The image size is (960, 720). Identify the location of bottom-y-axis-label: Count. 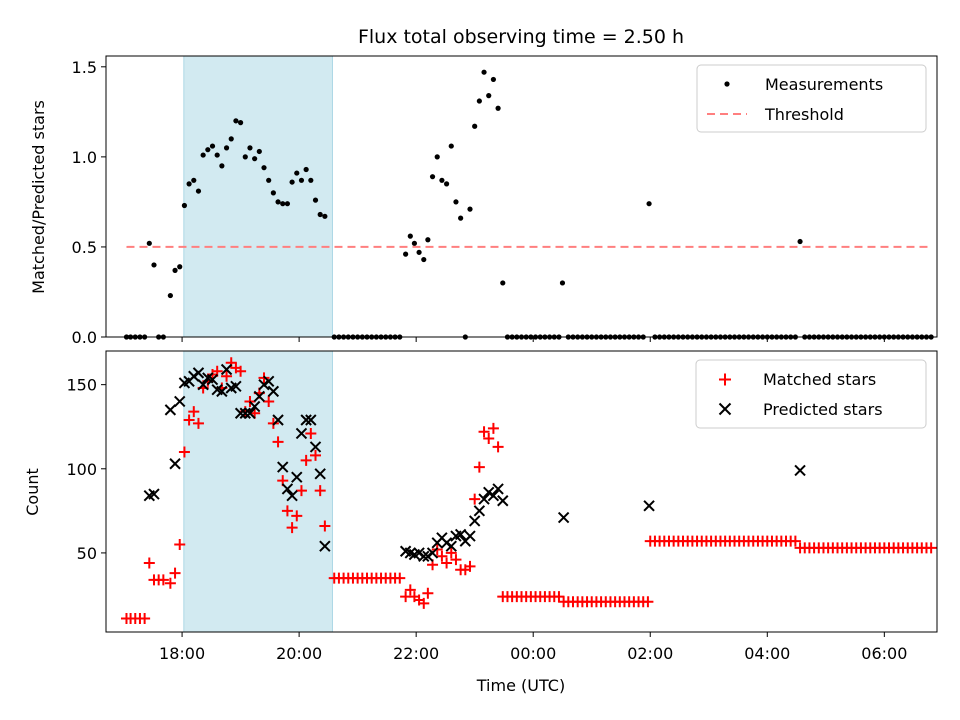
(32, 492).